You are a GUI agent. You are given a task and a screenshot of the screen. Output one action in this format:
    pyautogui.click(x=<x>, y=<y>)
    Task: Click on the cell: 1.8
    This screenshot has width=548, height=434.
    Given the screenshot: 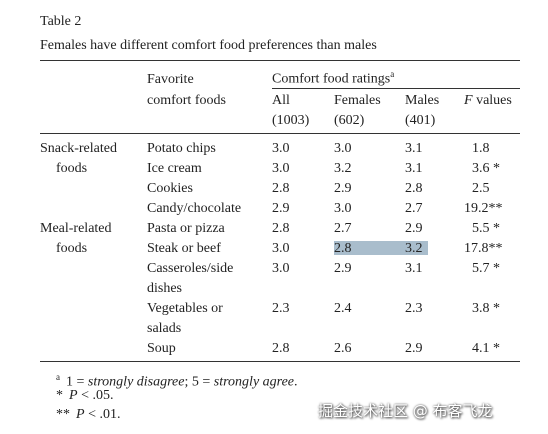 What is the action you would take?
    pyautogui.click(x=481, y=148)
    